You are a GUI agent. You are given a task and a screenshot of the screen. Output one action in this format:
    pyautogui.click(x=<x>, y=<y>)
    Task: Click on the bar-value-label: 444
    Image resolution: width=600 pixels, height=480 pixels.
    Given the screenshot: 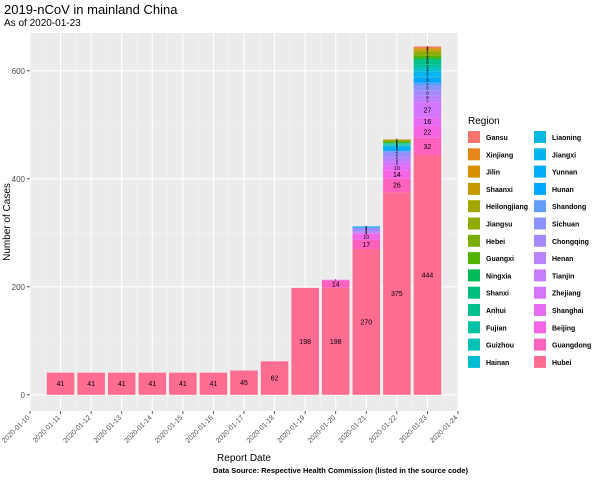 What is the action you would take?
    pyautogui.click(x=428, y=275)
    